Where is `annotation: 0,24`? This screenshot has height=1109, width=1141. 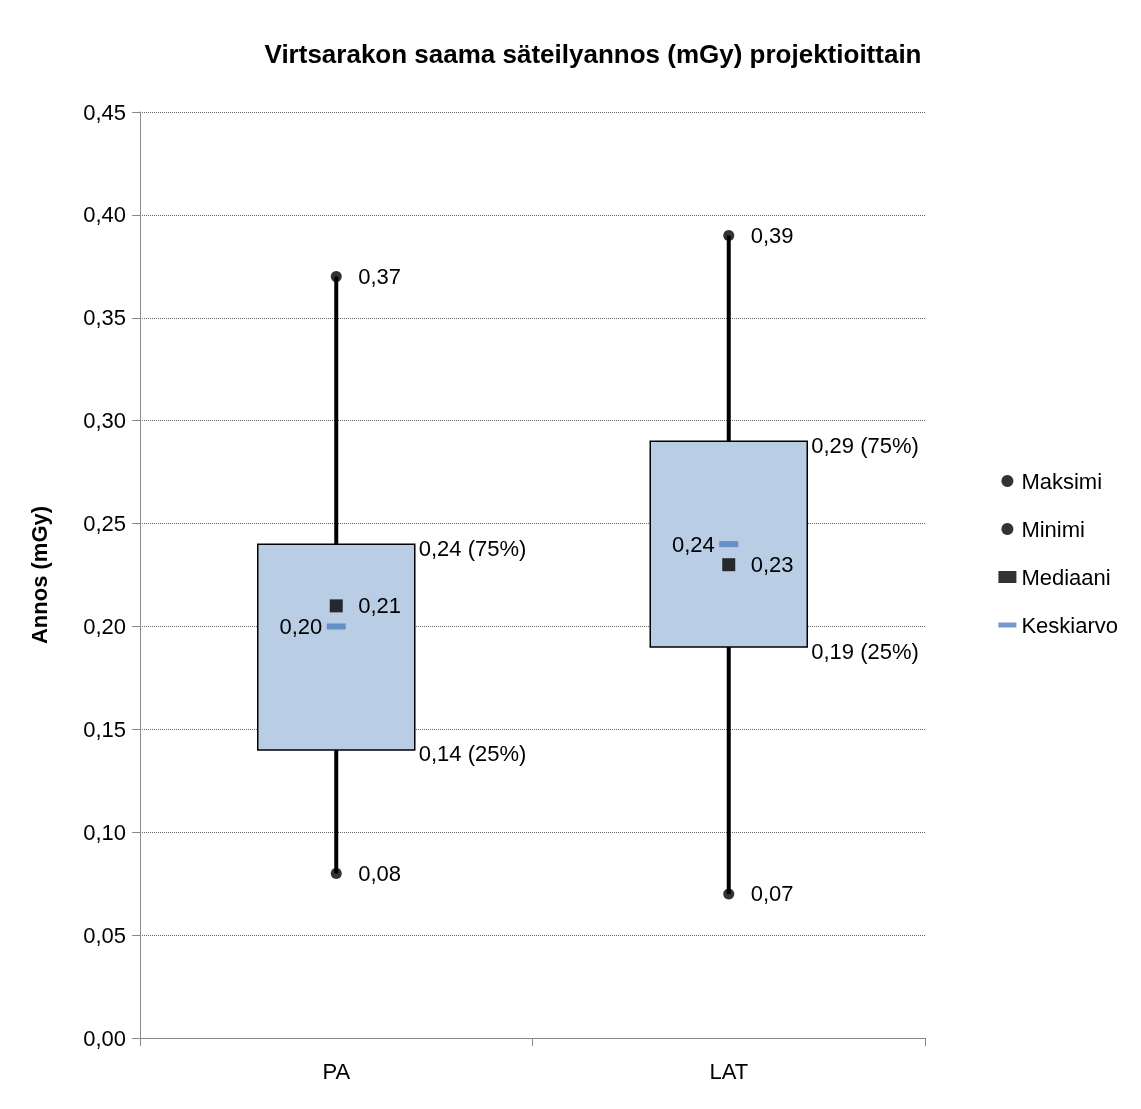
annotation: 0,24 is located at coordinates (693, 544).